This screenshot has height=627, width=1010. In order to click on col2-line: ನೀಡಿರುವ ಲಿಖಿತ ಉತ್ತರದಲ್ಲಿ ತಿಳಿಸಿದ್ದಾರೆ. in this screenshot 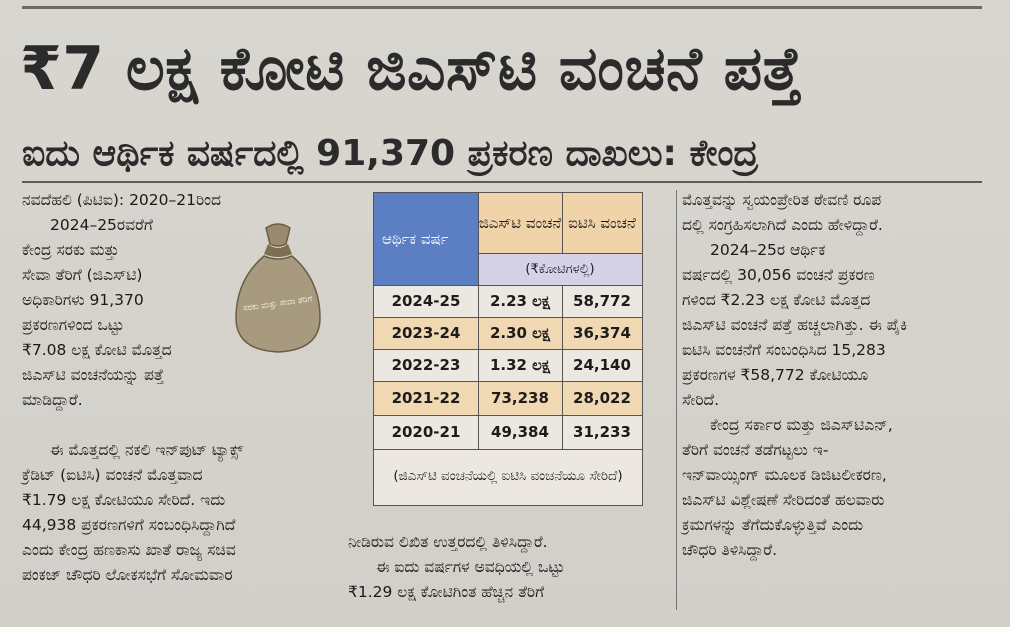, I will do `click(448, 542)`.